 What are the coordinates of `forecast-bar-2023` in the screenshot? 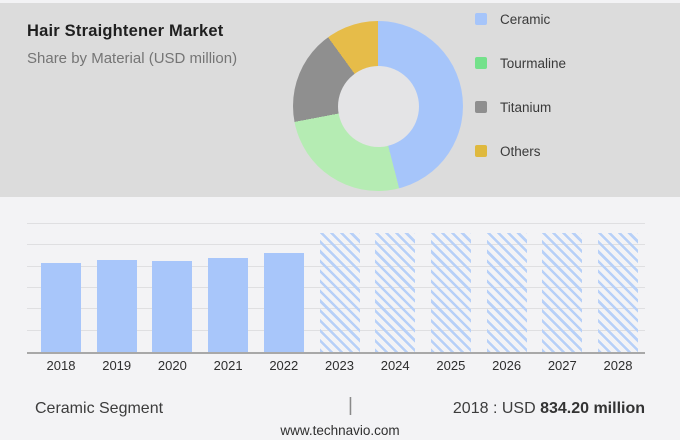 It's located at (339, 292).